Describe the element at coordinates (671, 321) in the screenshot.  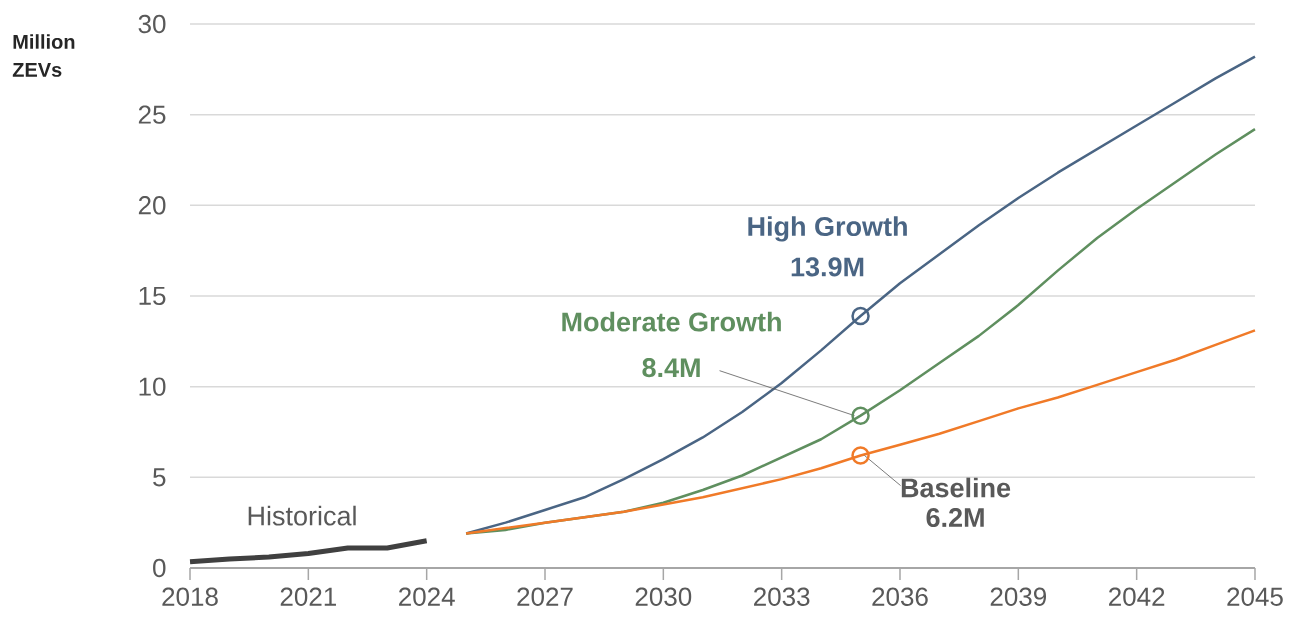
I see `text: Moderate Growth` at that location.